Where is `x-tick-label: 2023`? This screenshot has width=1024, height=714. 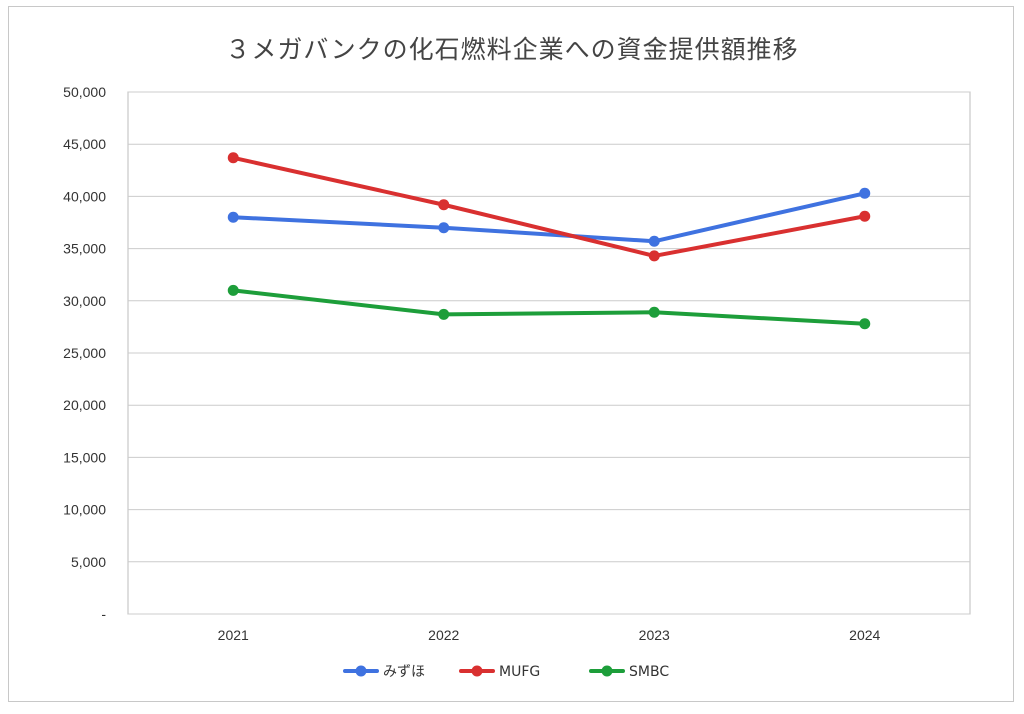
x-tick-label: 2023 is located at coordinates (654, 635).